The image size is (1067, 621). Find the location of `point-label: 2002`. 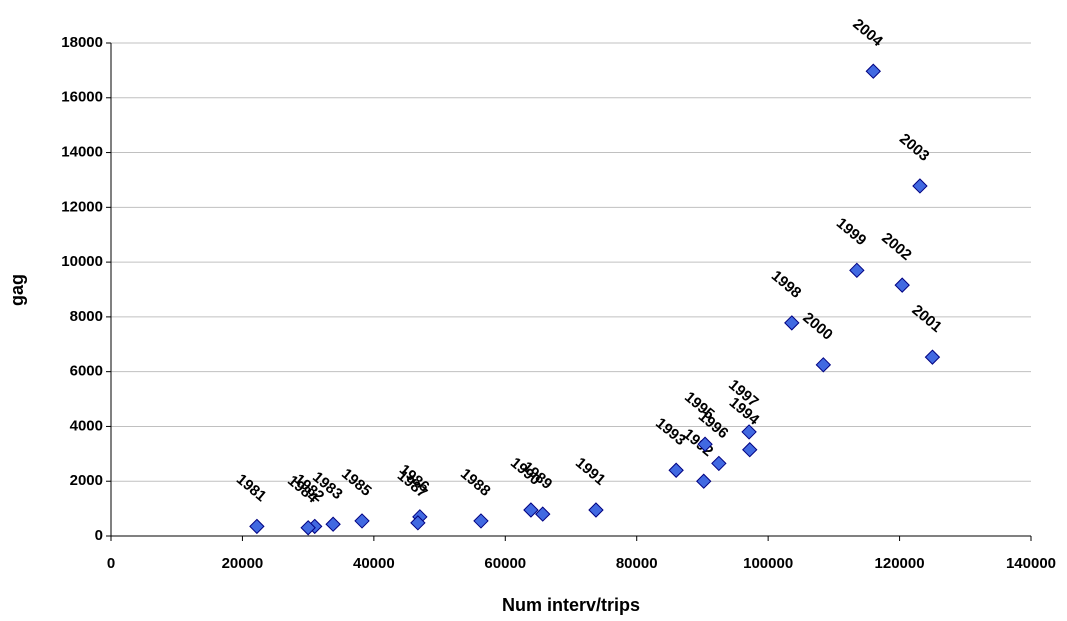

point-label: 2002 is located at coordinates (896, 246).